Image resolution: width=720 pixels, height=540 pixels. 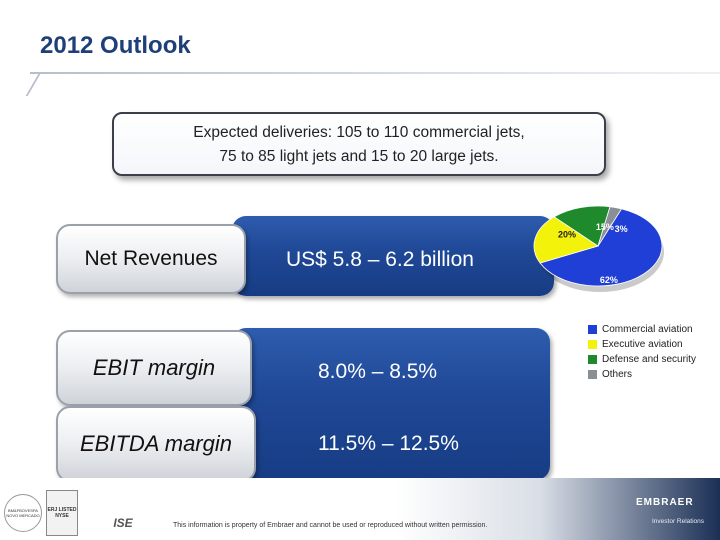 What do you see at coordinates (621, 229) in the screenshot?
I see `pie-label-others: 3%` at bounding box center [621, 229].